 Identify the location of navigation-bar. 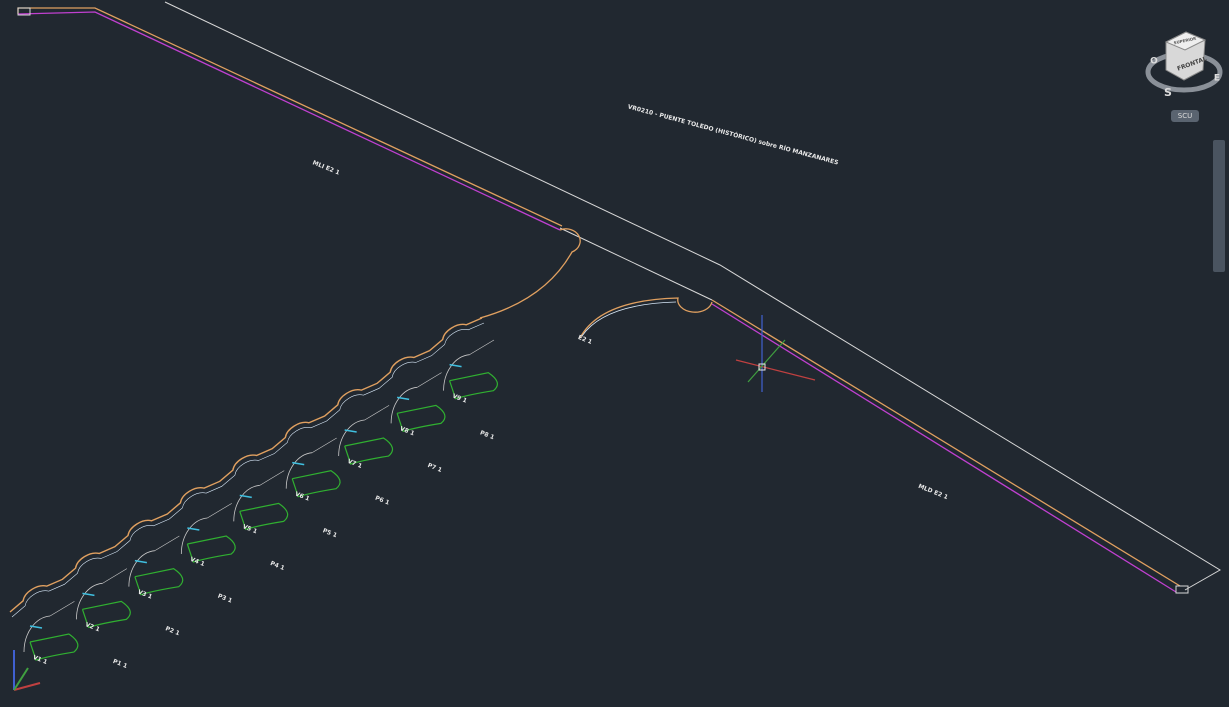
(1219, 206).